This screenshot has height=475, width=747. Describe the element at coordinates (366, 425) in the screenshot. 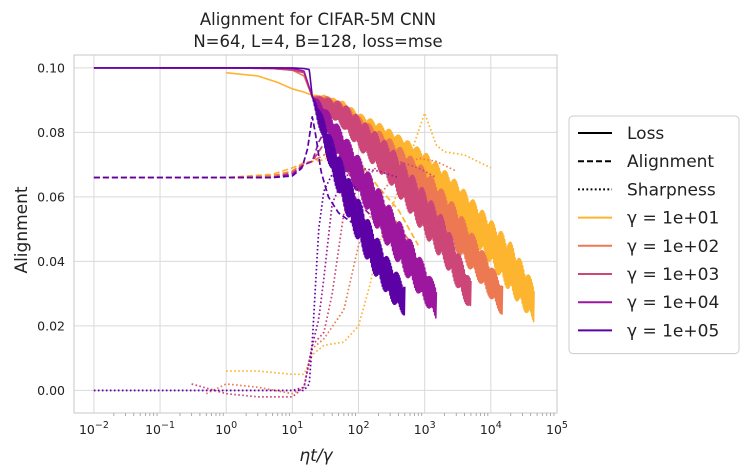

I see `x-tick-exponent: 2` at that location.